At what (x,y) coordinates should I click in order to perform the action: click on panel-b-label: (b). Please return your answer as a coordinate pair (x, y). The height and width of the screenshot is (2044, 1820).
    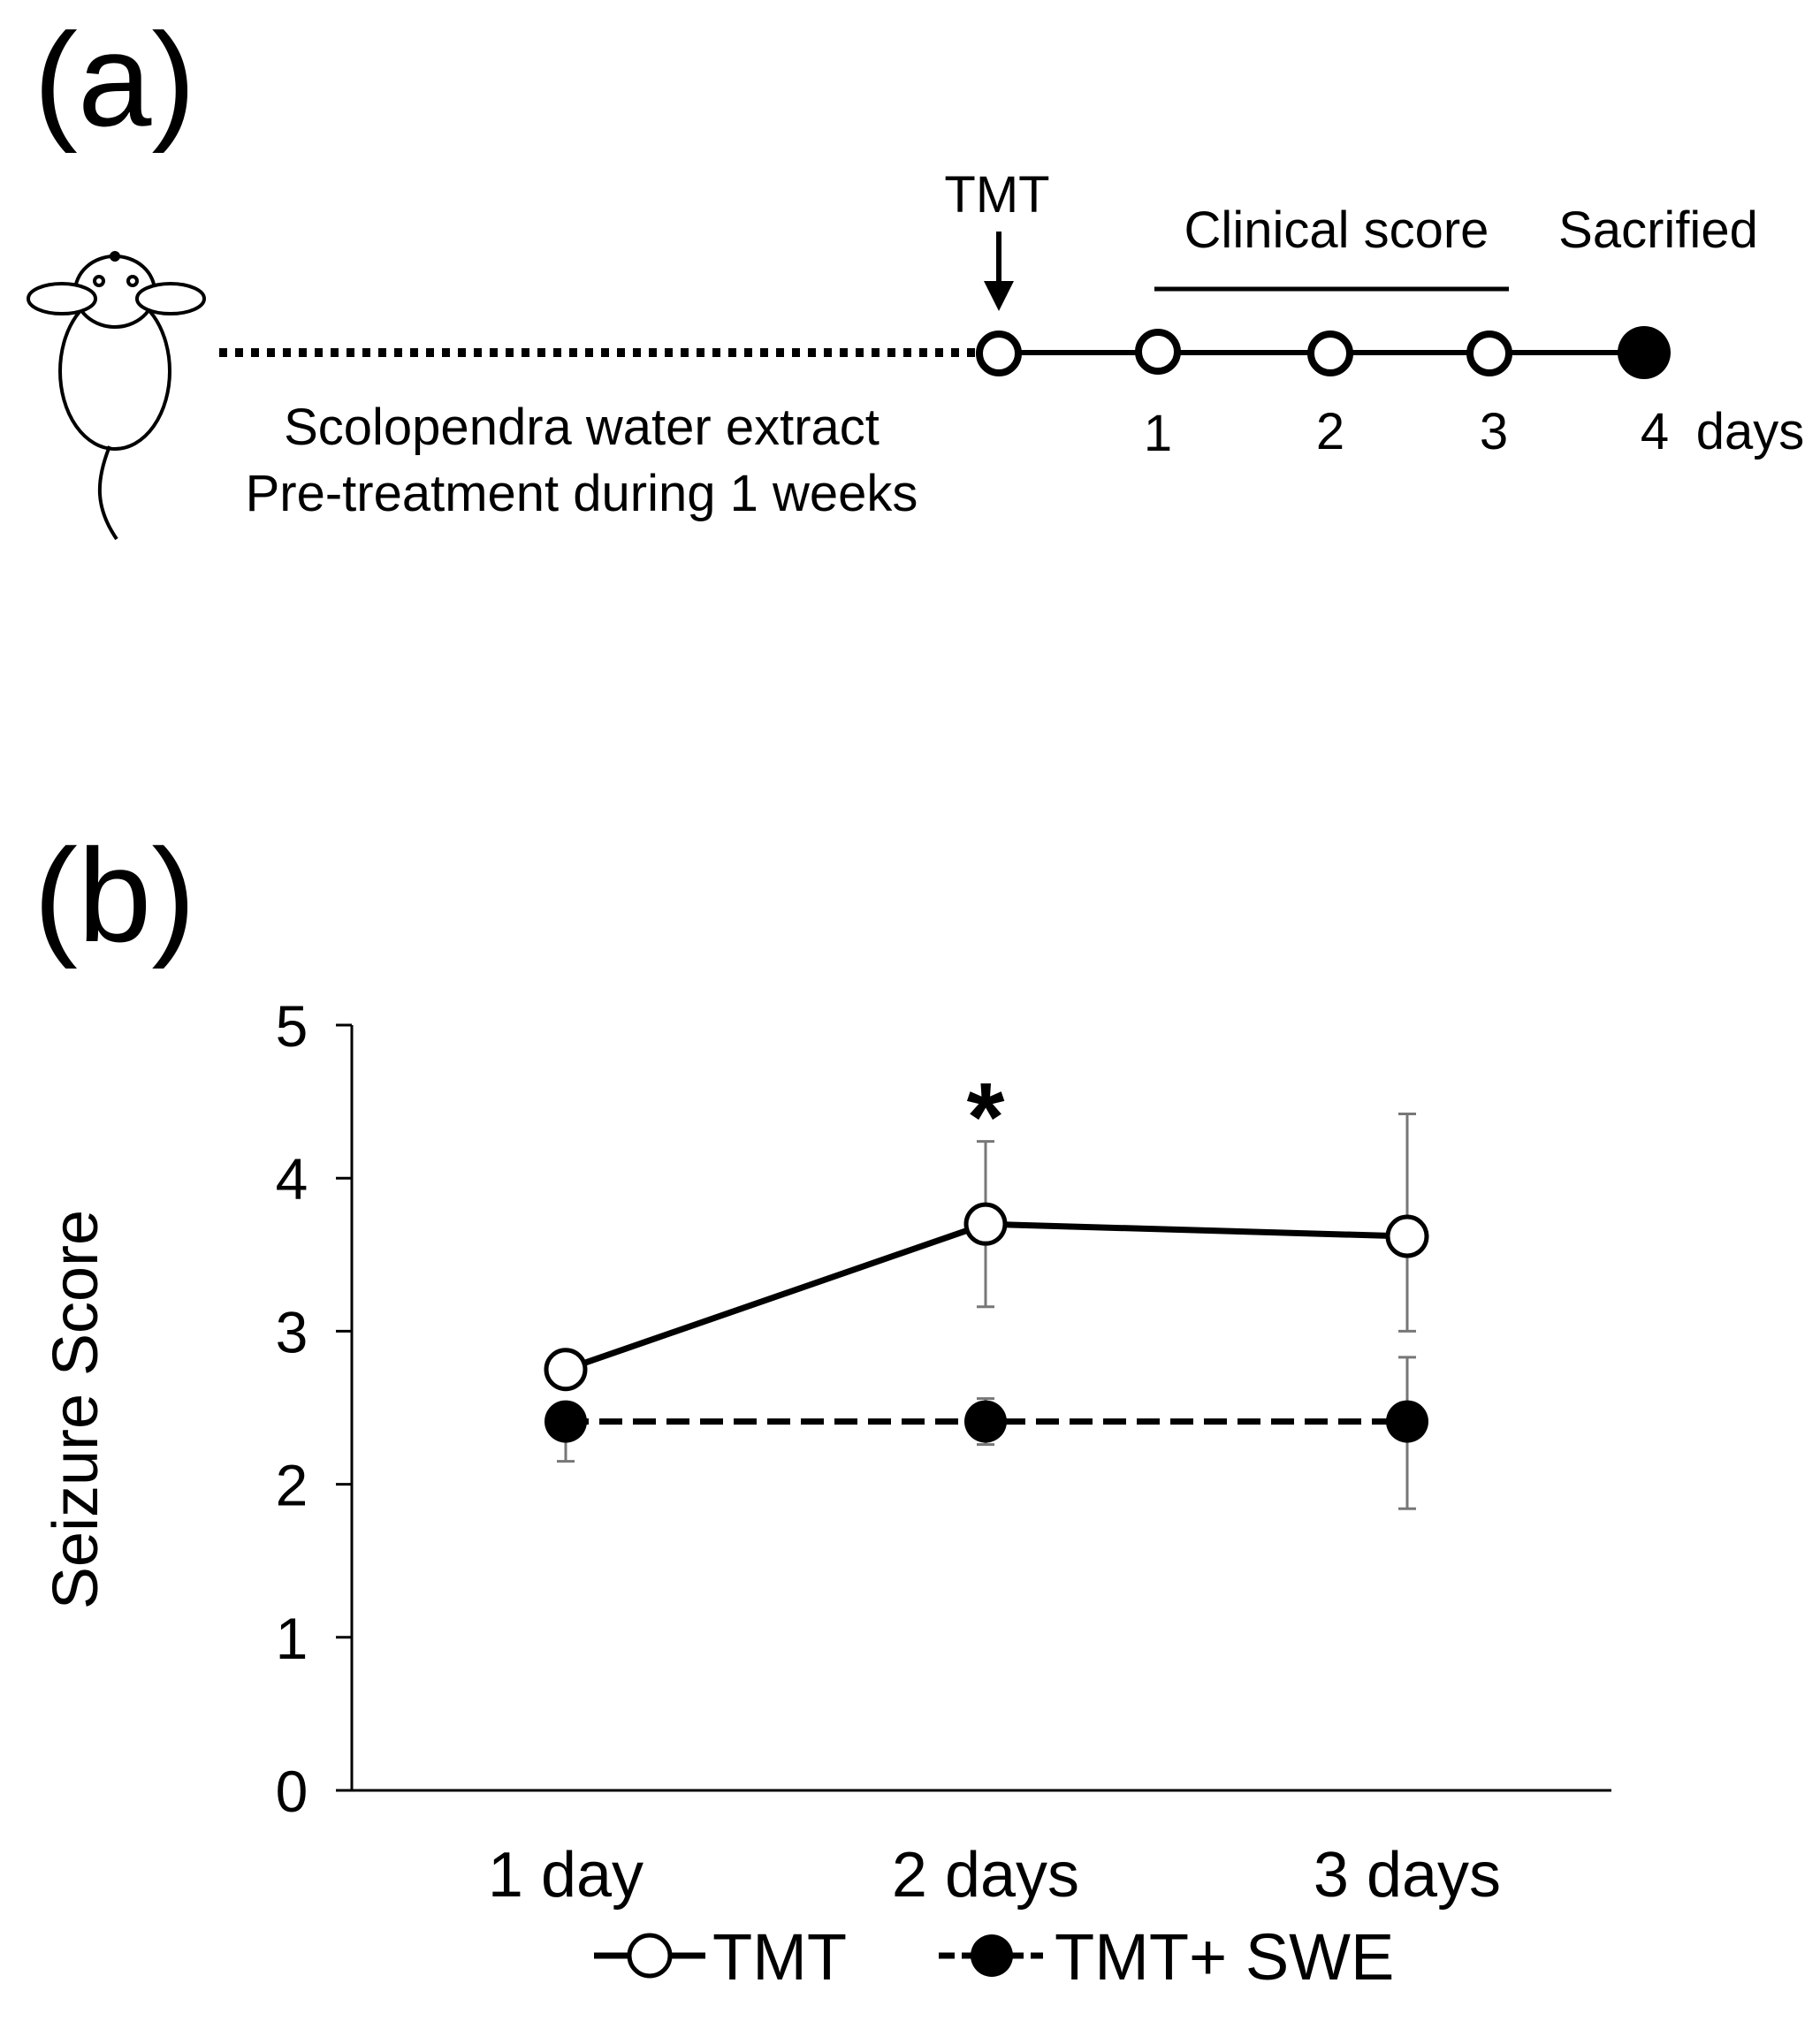
    Looking at the image, I should click on (114, 895).